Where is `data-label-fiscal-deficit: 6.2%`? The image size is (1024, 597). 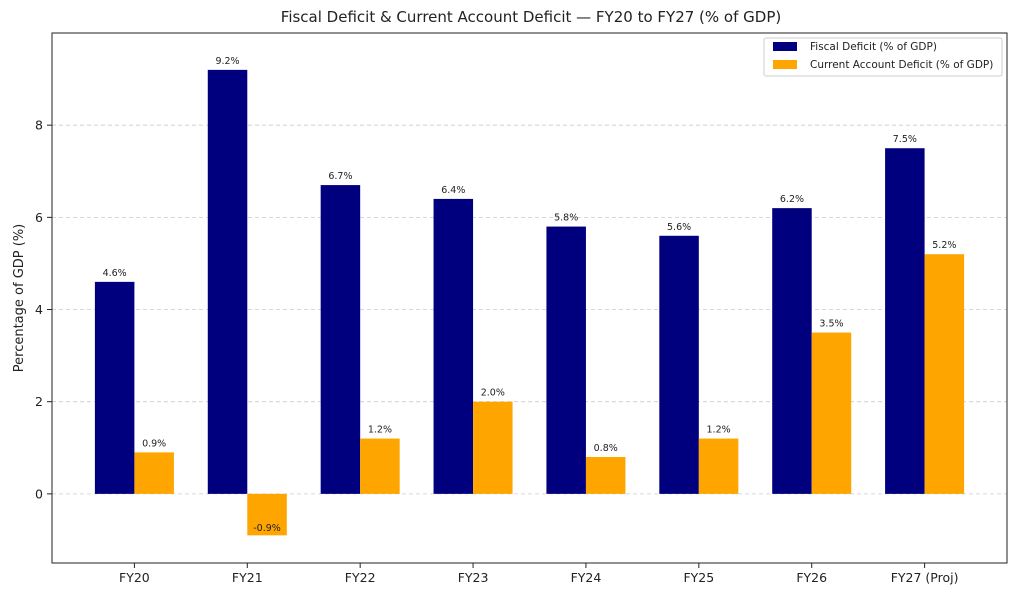
data-label-fiscal-deficit: 6.2% is located at coordinates (792, 199).